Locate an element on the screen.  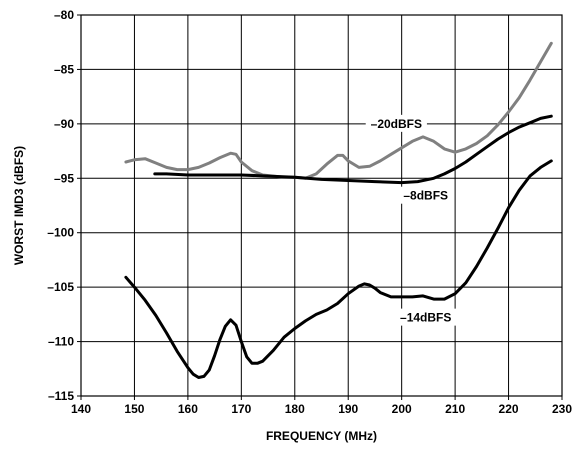
x-tick-label: 210 is located at coordinates (455, 409).